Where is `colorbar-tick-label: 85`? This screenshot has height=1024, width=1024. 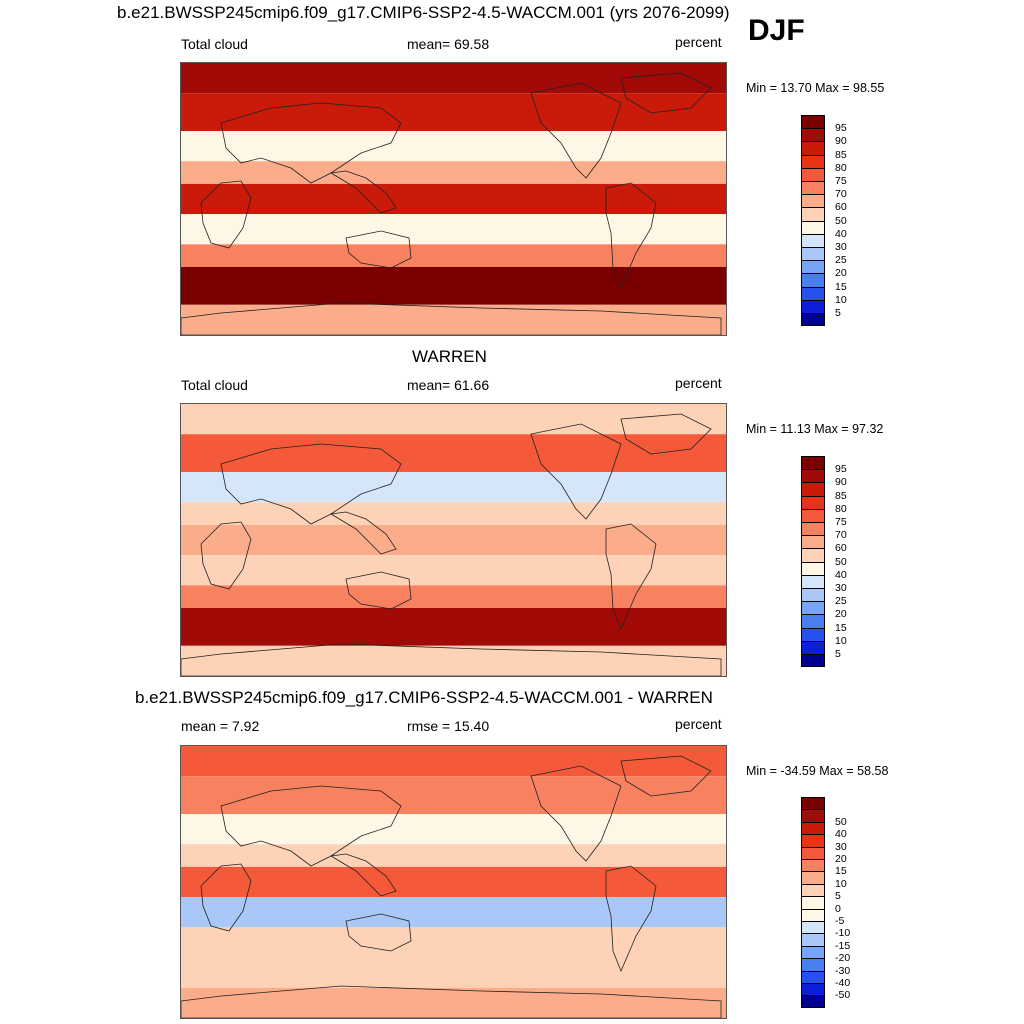
colorbar-tick-label: 85 is located at coordinates (841, 154).